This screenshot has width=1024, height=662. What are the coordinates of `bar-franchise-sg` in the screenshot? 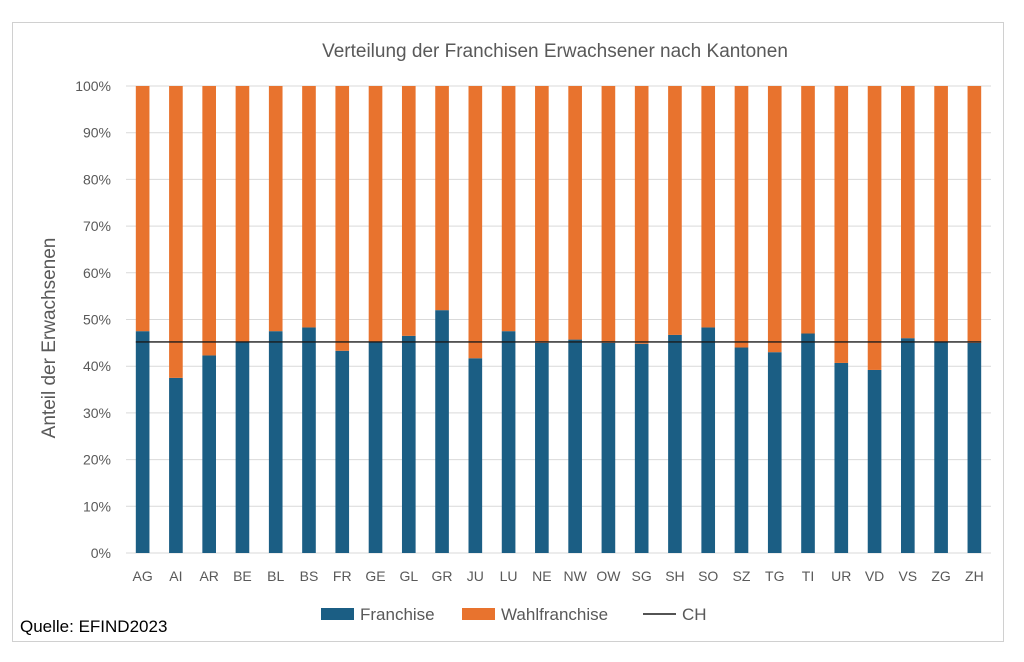 It's located at (641, 448).